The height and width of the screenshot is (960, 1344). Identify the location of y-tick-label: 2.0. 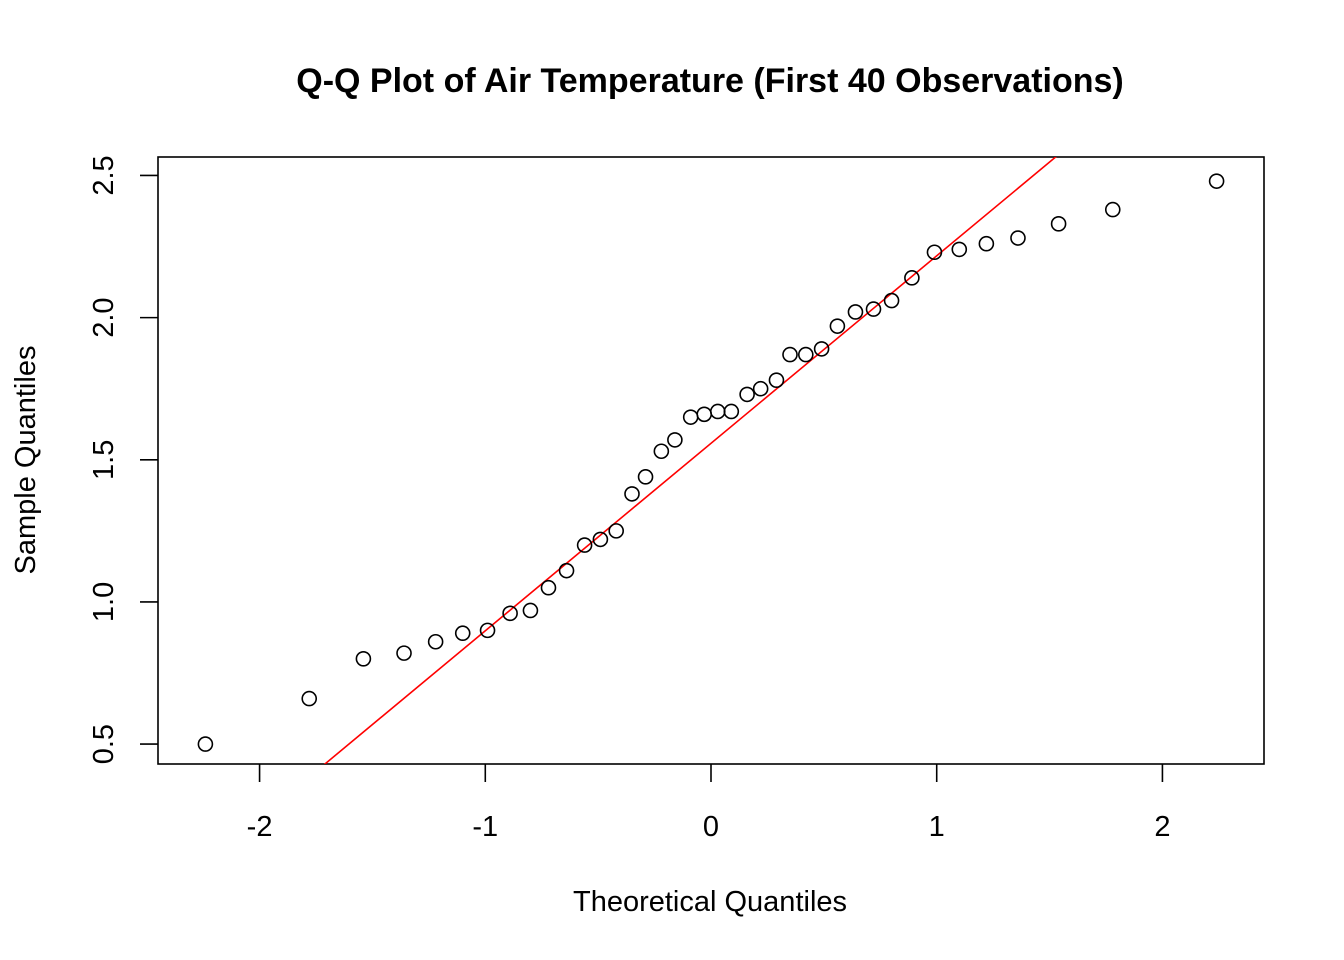
(104, 317).